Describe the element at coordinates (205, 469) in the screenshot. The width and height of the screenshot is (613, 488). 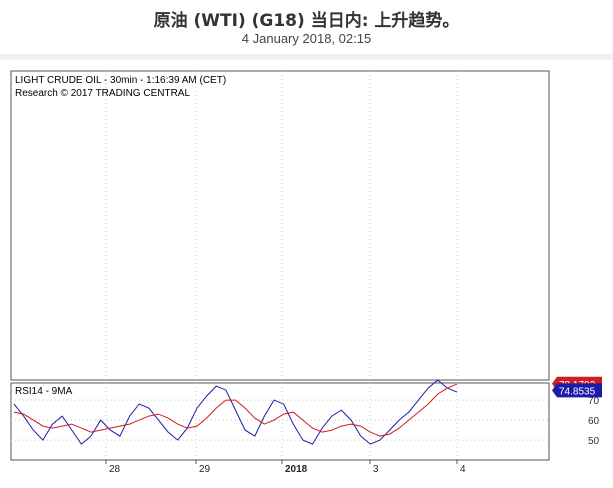
I see `x-tick-label: 29` at that location.